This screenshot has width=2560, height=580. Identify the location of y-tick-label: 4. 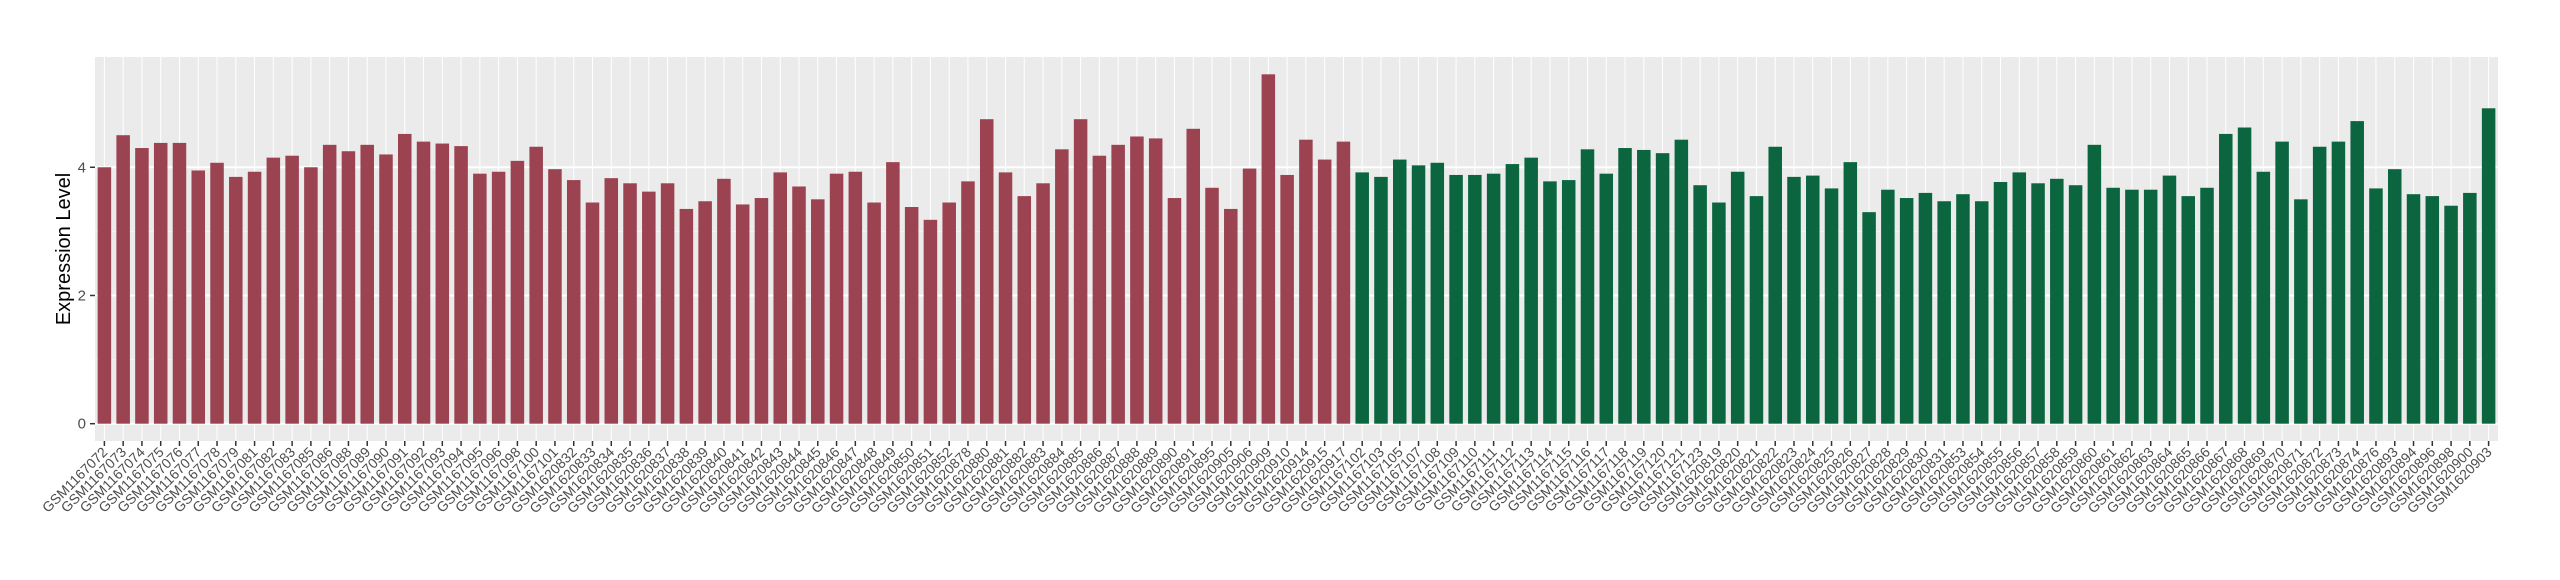
(82, 167).